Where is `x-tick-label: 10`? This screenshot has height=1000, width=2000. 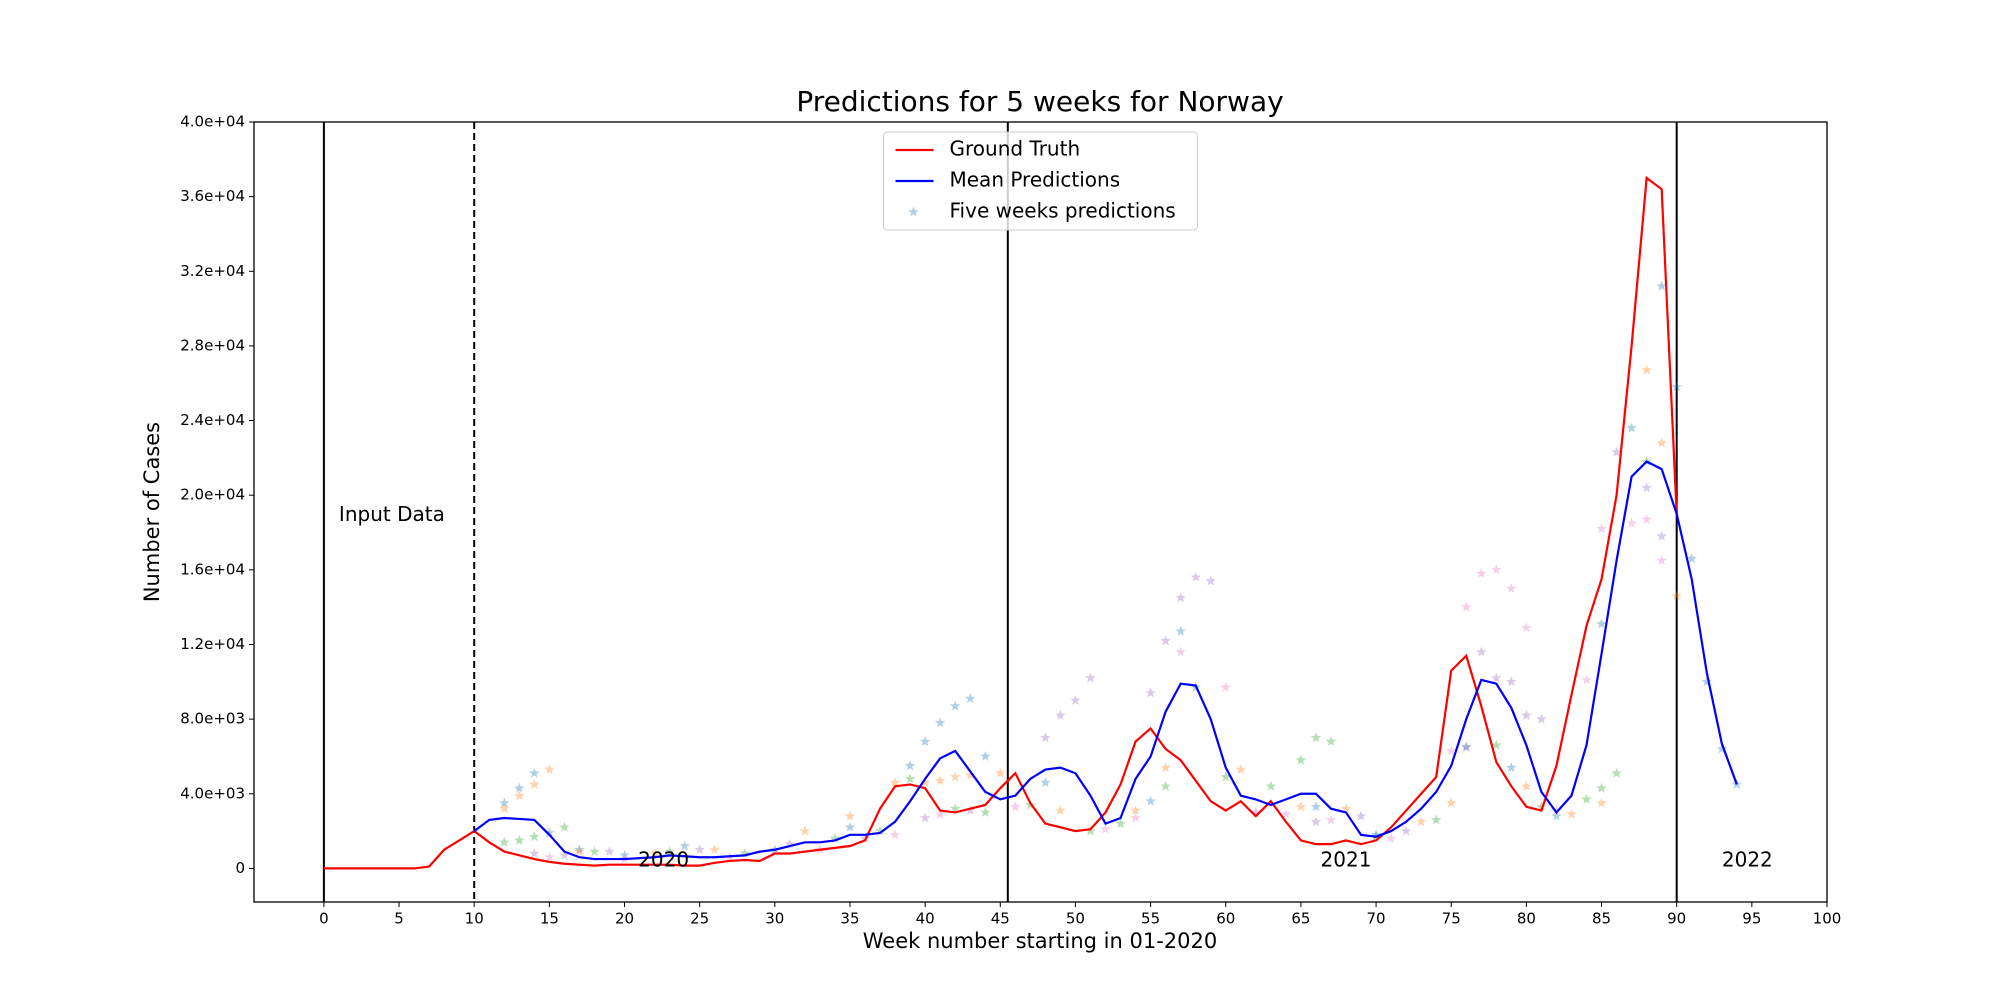 x-tick-label: 10 is located at coordinates (474, 919).